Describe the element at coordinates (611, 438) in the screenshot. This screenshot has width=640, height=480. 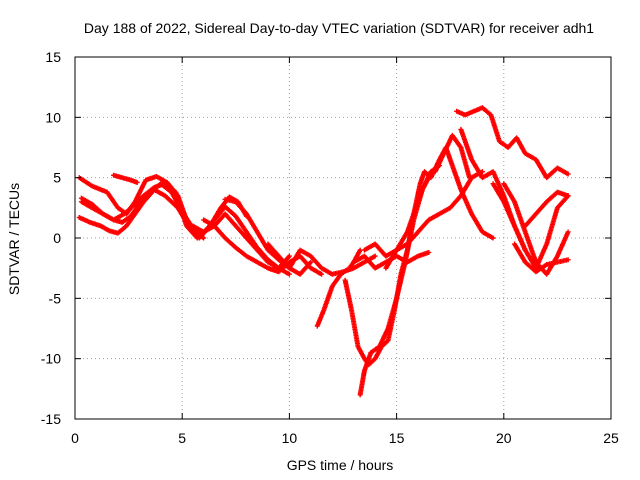
I see `x-tick-label: 25` at that location.